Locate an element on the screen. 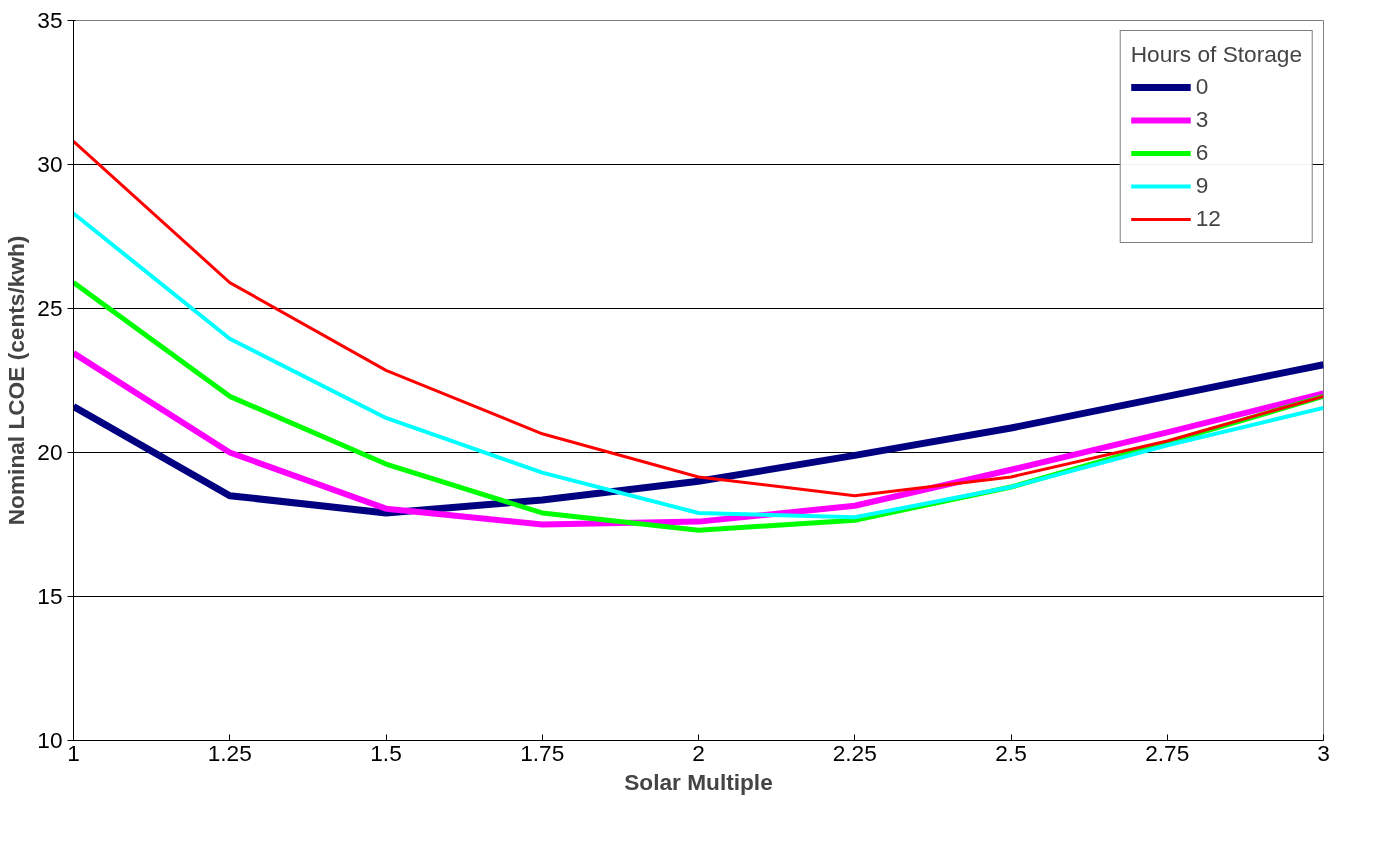 This screenshot has height=848, width=1394. y-tick-label: 35 is located at coordinates (50, 20).